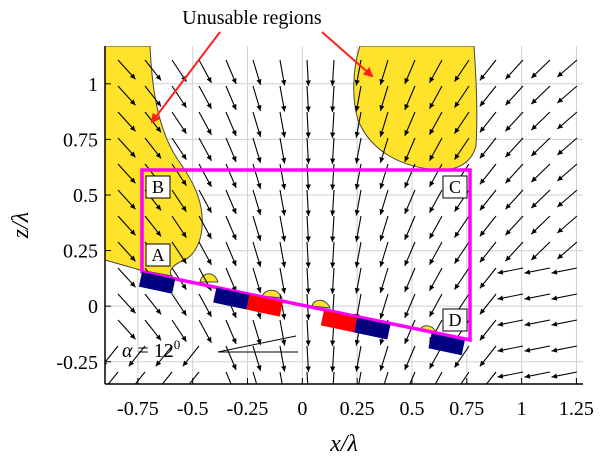 This screenshot has width=610, height=462. I want to click on annotation-arrow, so click(347, 54).